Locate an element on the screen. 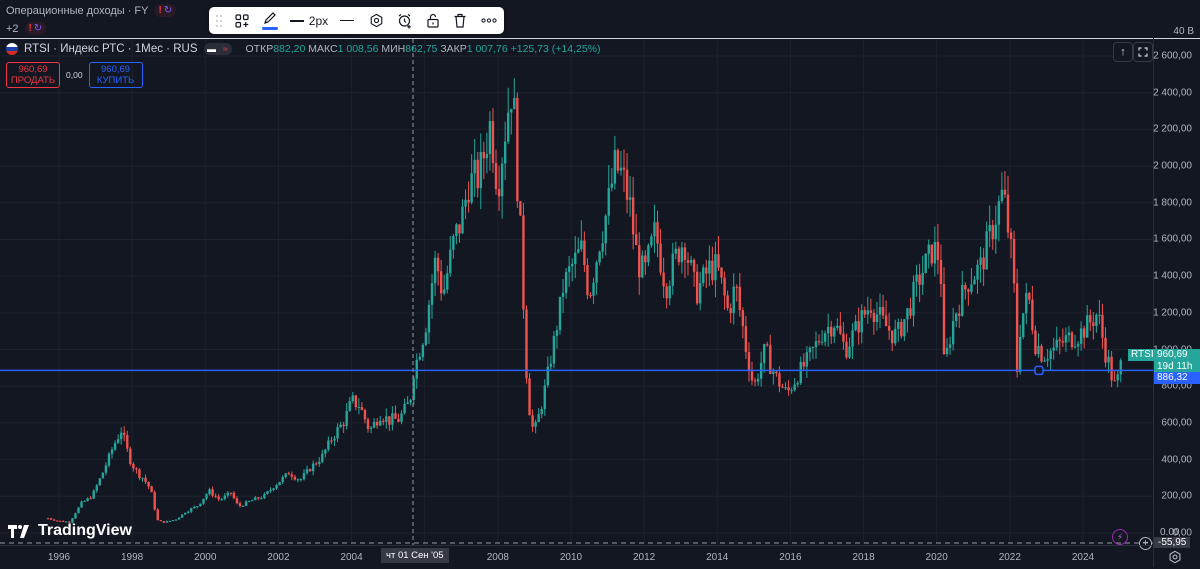  last-price-tag: 960,69 19d 11h is located at coordinates (1177, 361).